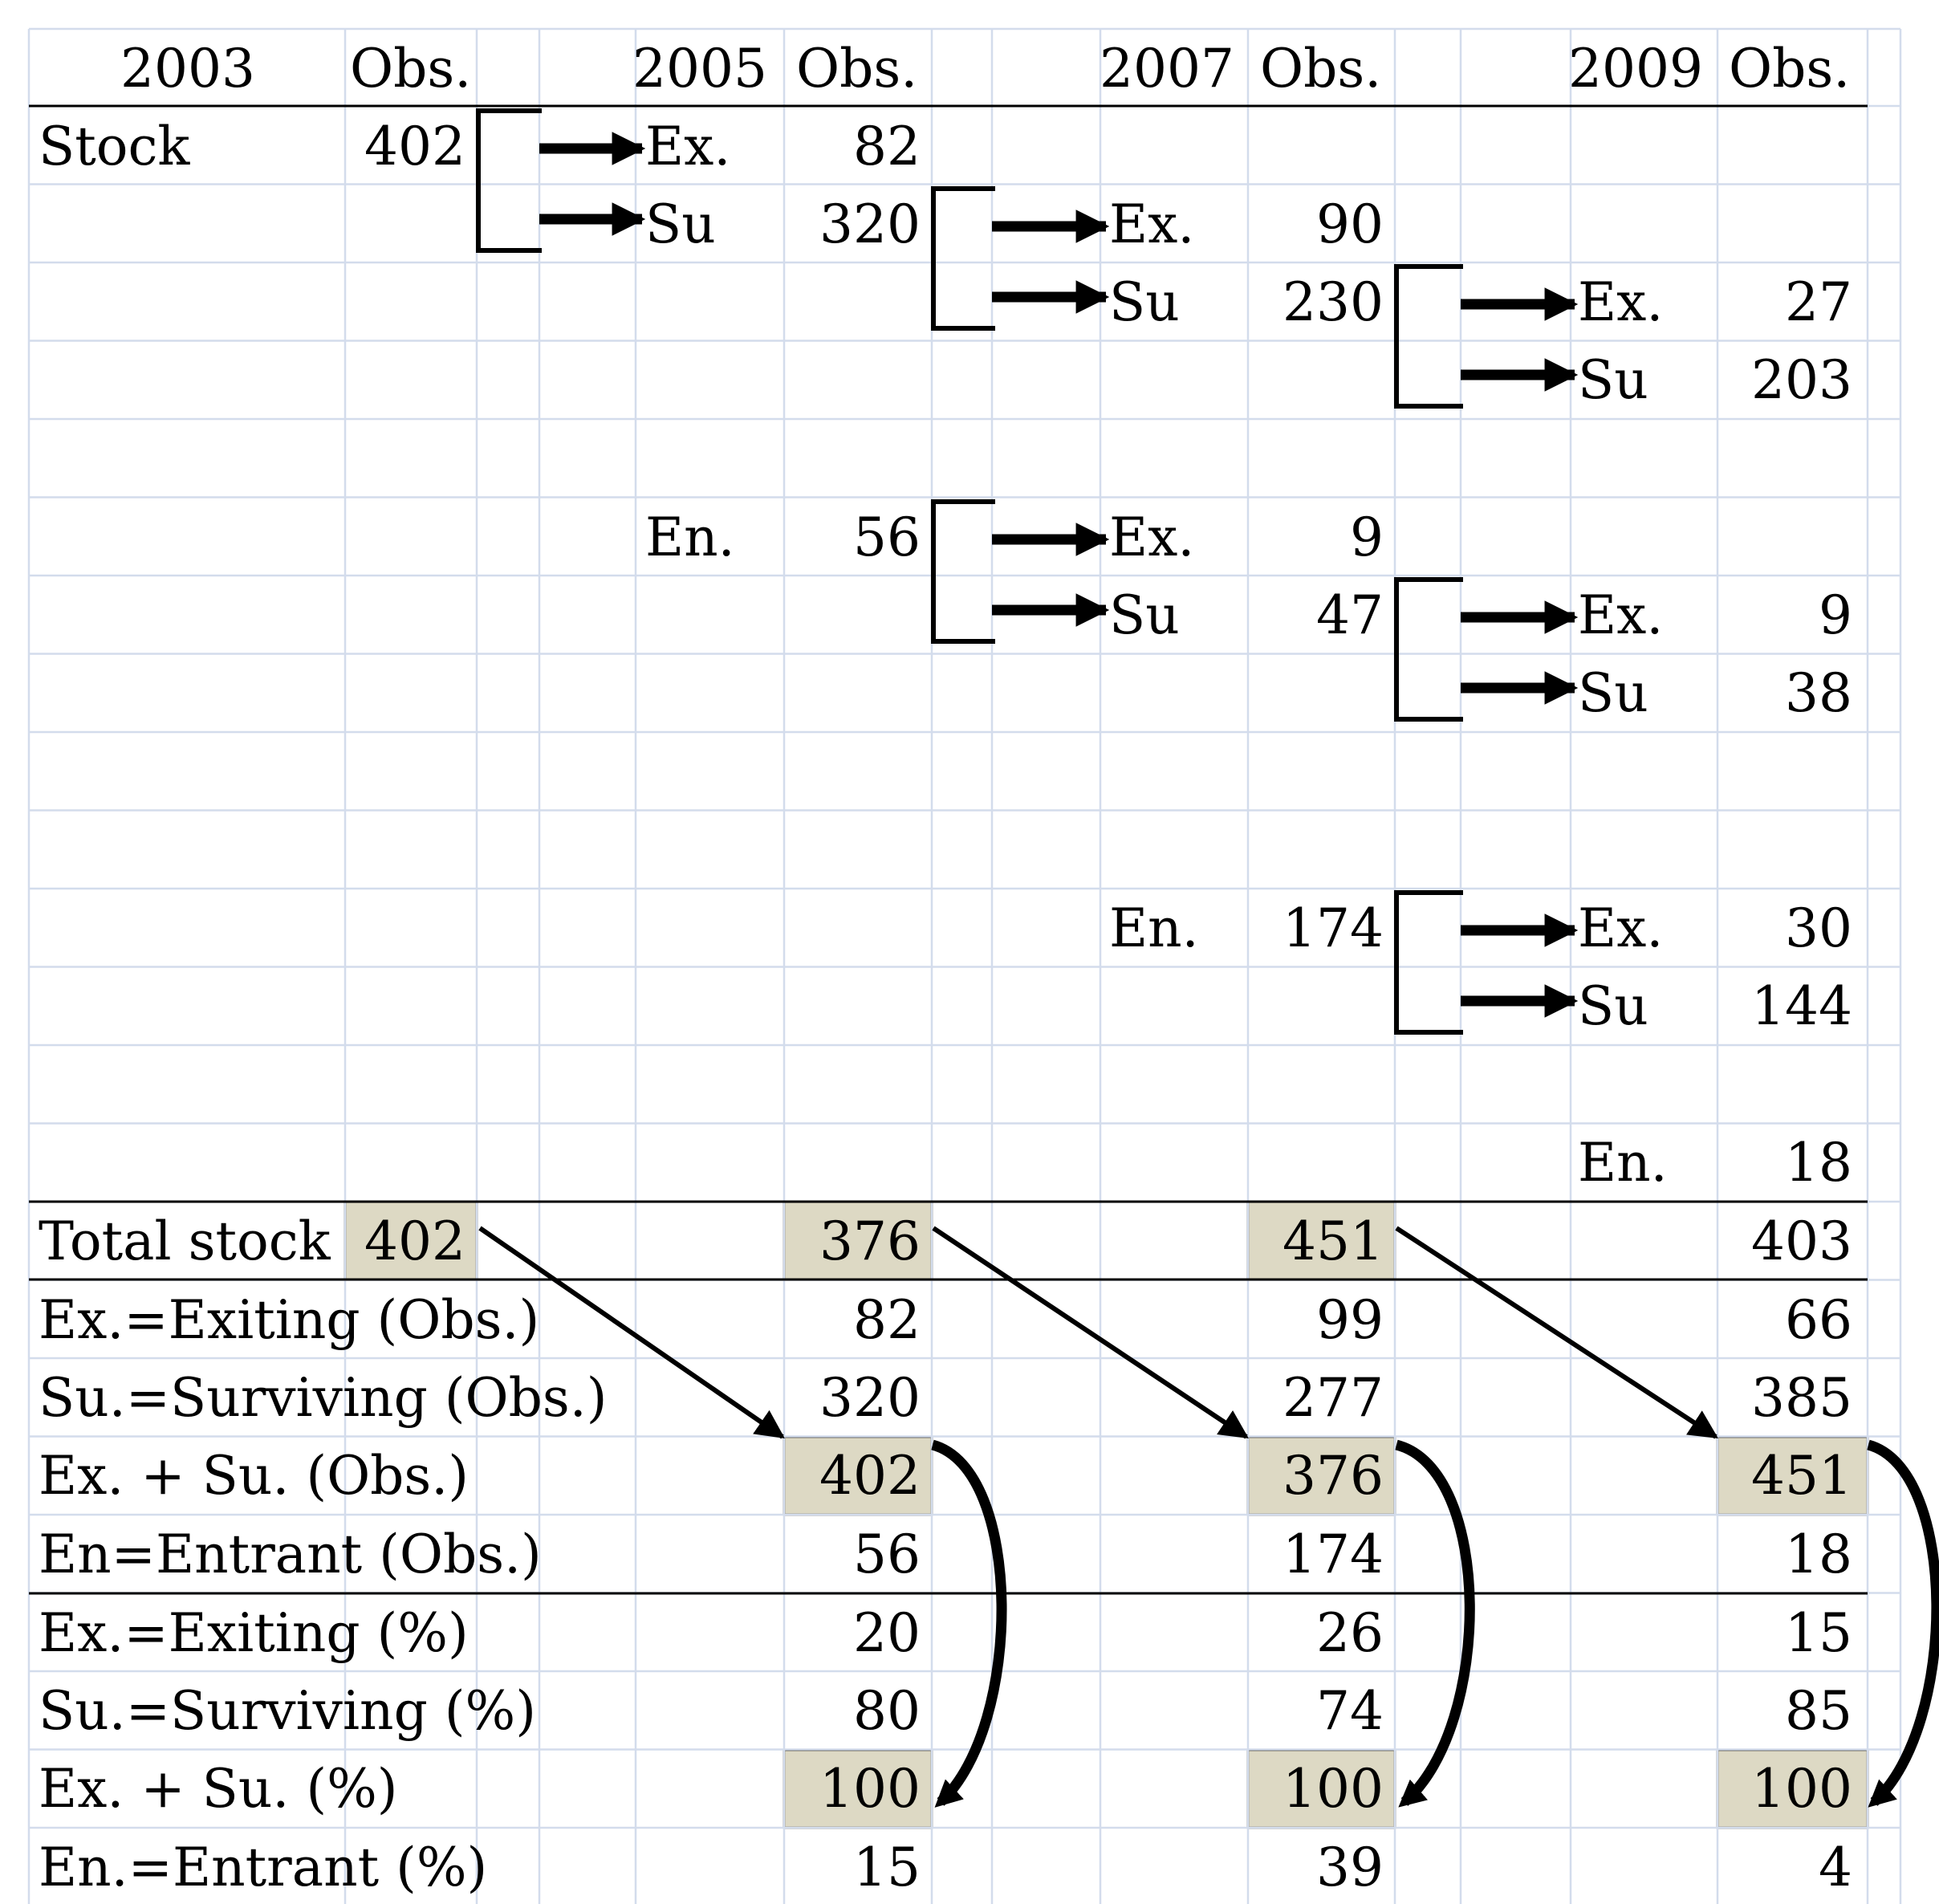 The height and width of the screenshot is (1904, 1939). What do you see at coordinates (1167, 69) in the screenshot?
I see `header-year-2007: 2007` at bounding box center [1167, 69].